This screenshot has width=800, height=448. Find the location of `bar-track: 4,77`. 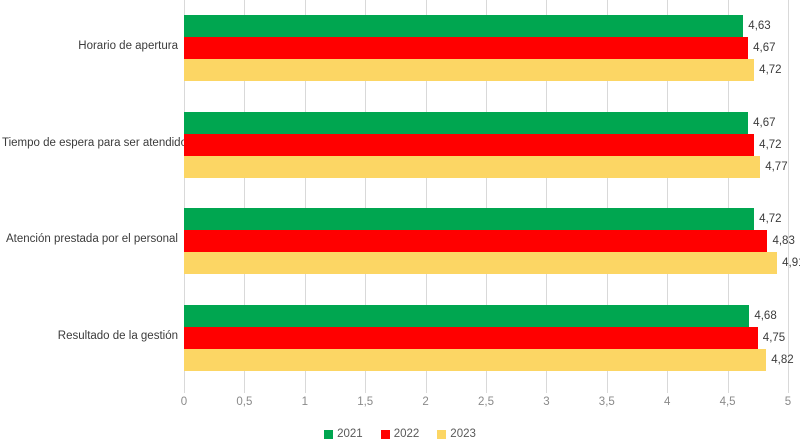

bar-track: 4,77 is located at coordinates (486, 166).